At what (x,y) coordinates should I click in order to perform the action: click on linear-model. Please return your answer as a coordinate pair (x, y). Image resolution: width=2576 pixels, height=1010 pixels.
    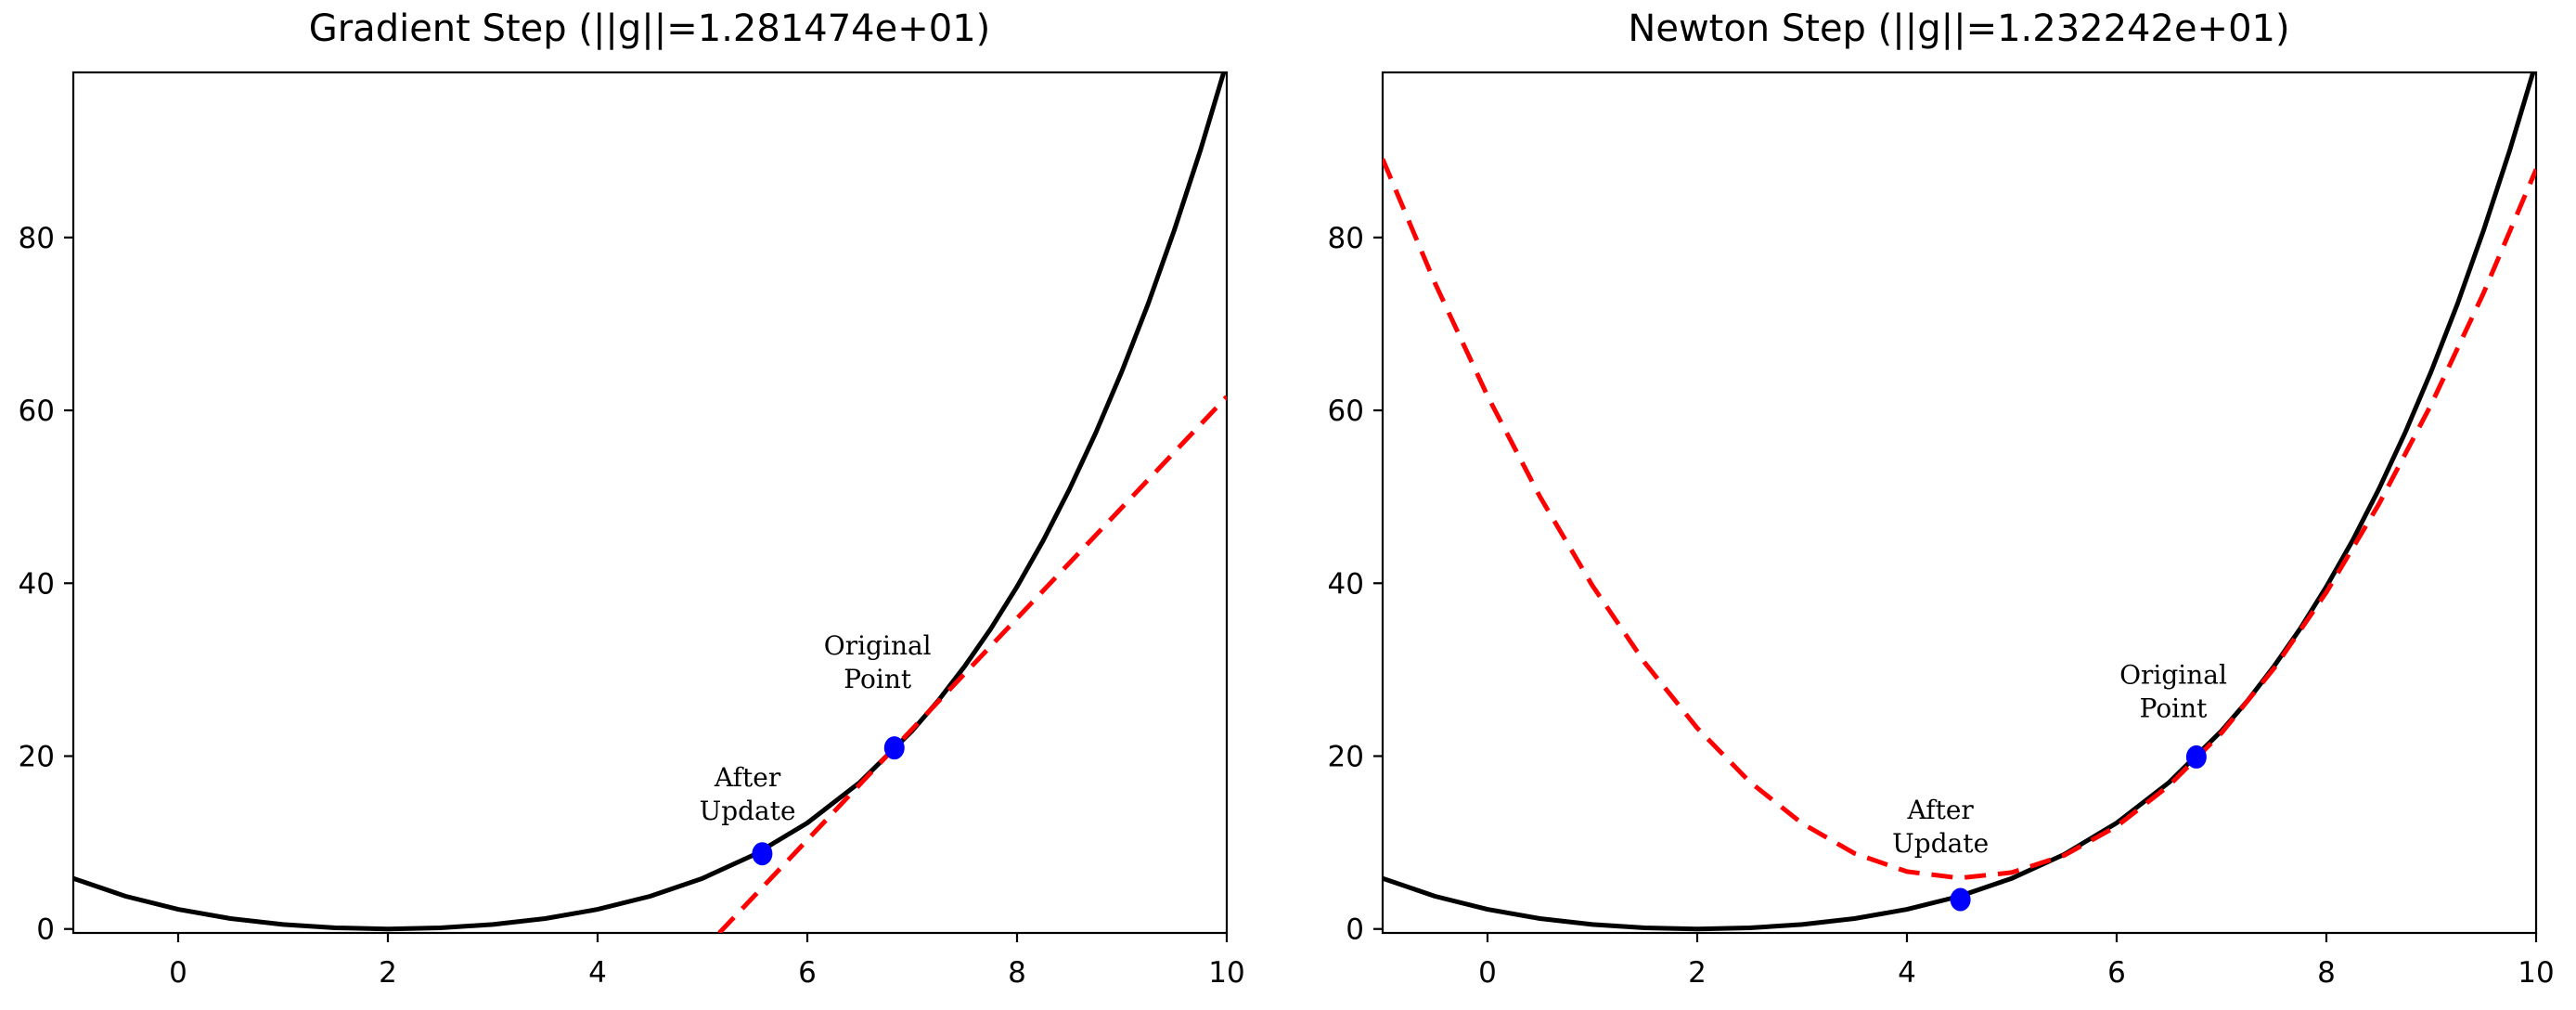
    Looking at the image, I should click on (972, 664).